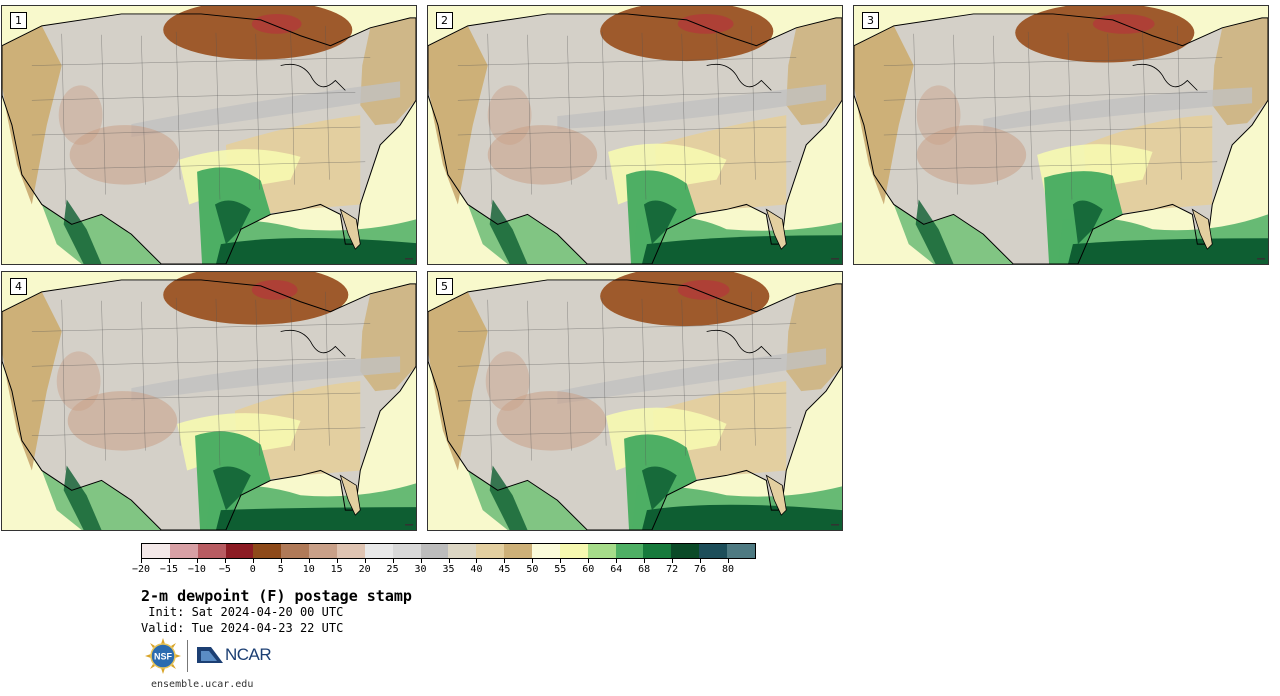  Describe the element at coordinates (276, 596) in the screenshot. I see `figure-title: 2-m dewpoint (F) postage stamp` at that location.